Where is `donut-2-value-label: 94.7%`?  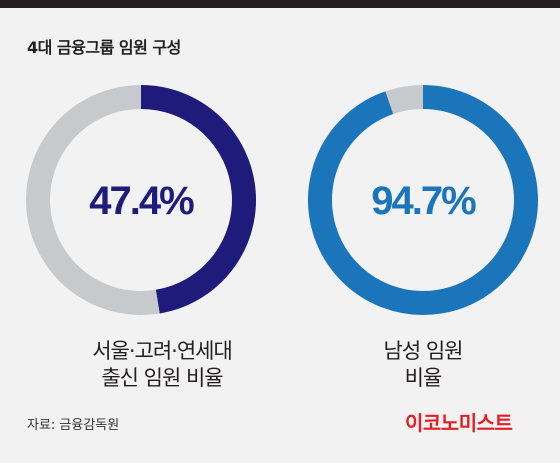 donut-2-value-label: 94.7% is located at coordinates (423, 201).